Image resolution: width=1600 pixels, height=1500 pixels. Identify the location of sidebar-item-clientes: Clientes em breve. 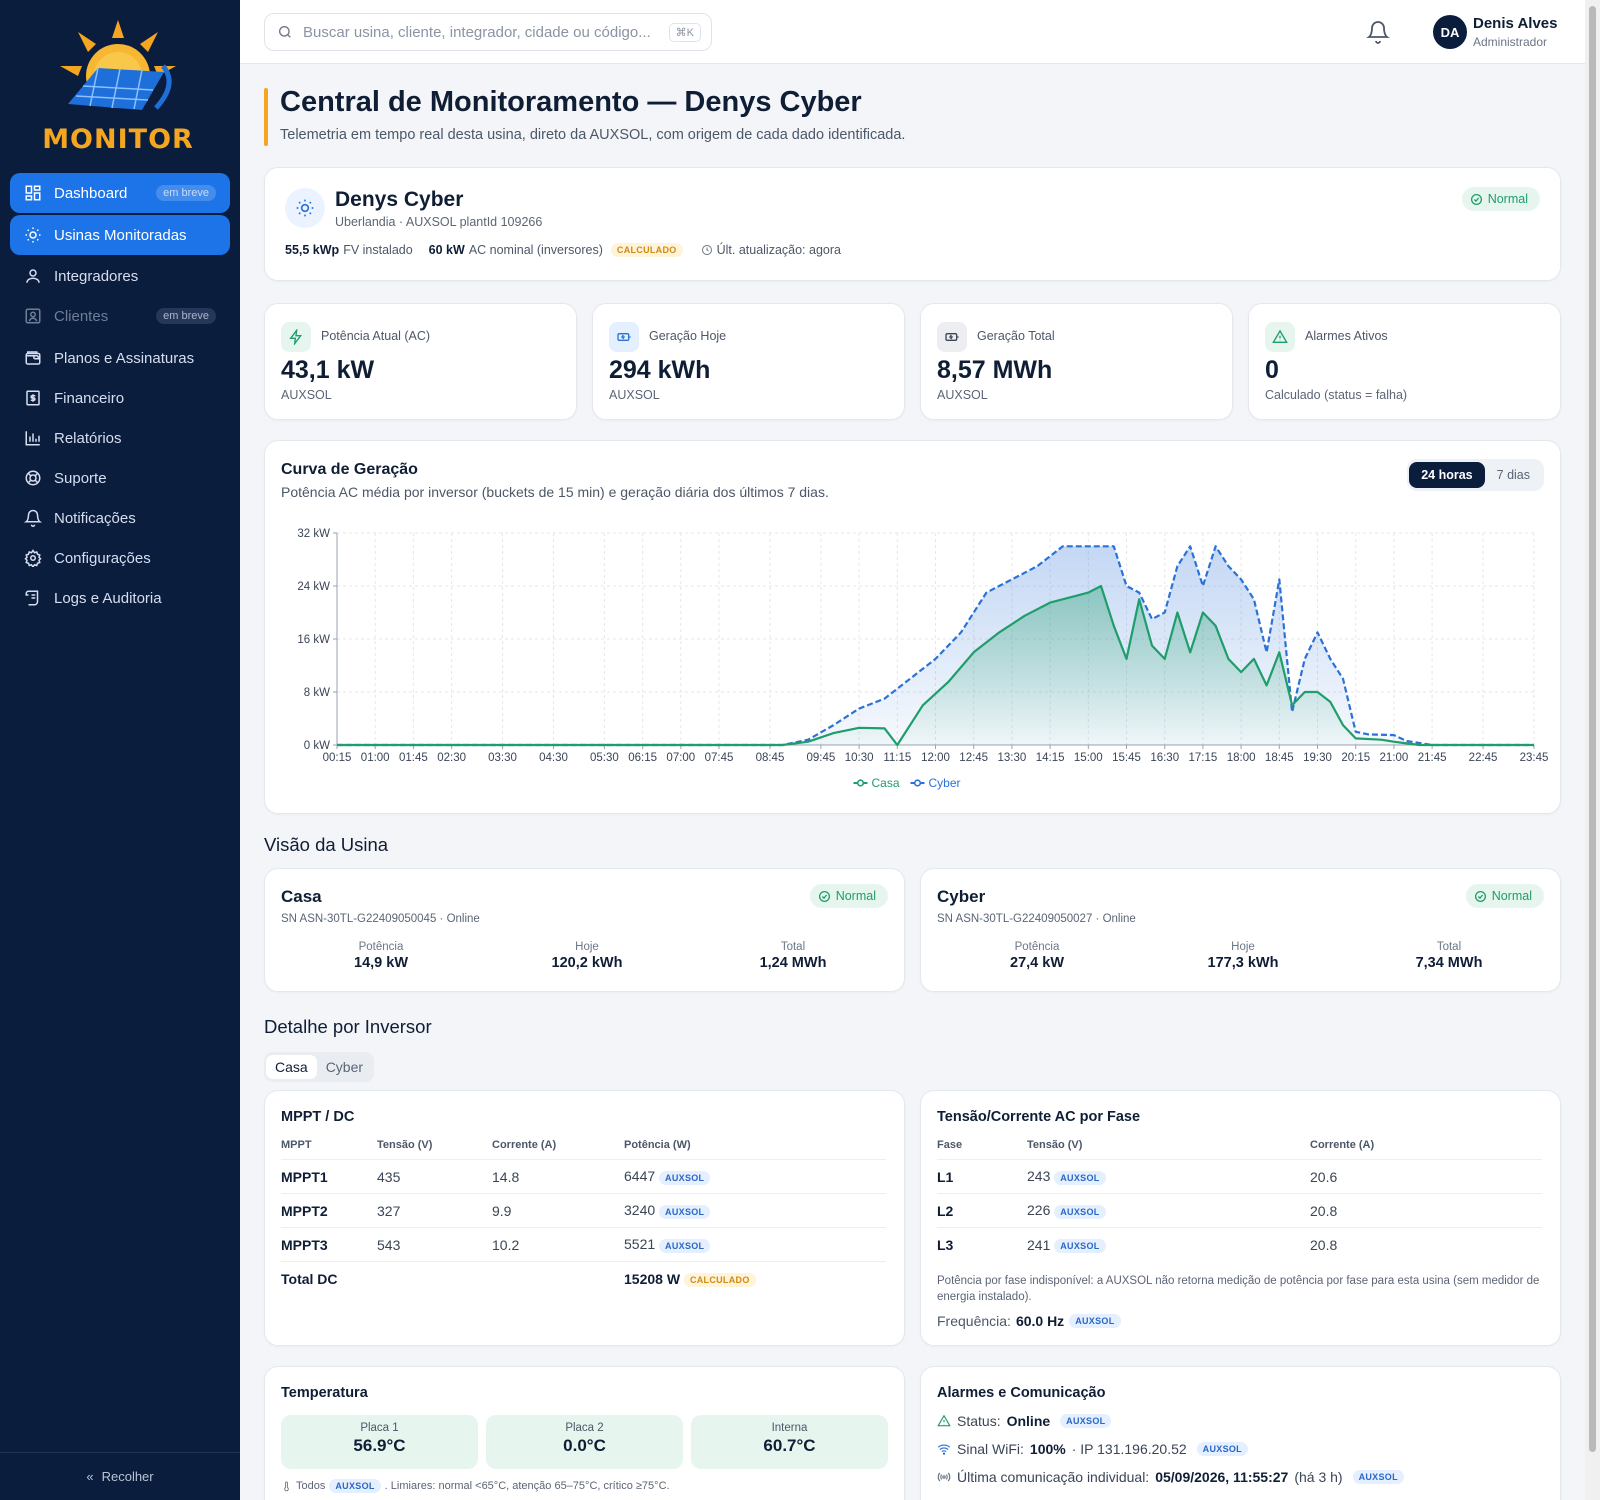
(120, 316).